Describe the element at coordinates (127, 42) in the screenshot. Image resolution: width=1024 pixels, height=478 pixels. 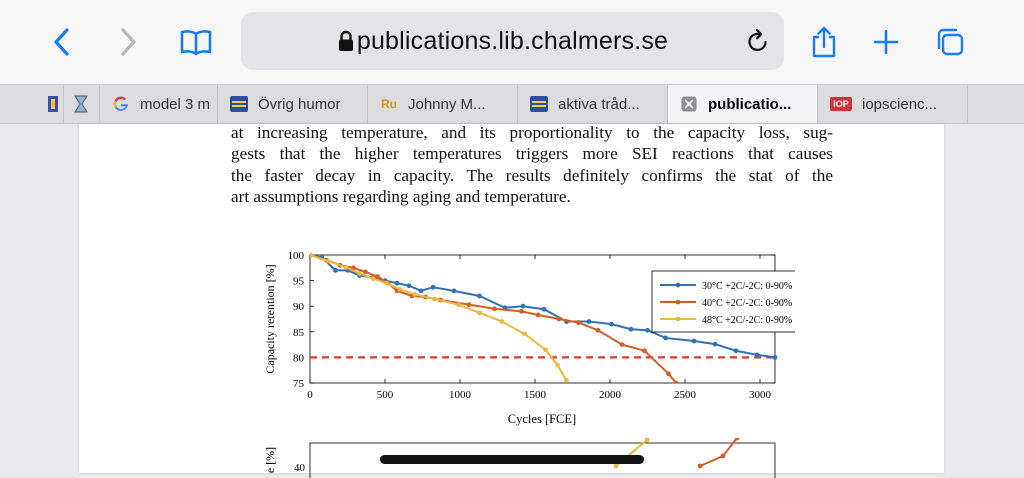
I see `forward-button` at that location.